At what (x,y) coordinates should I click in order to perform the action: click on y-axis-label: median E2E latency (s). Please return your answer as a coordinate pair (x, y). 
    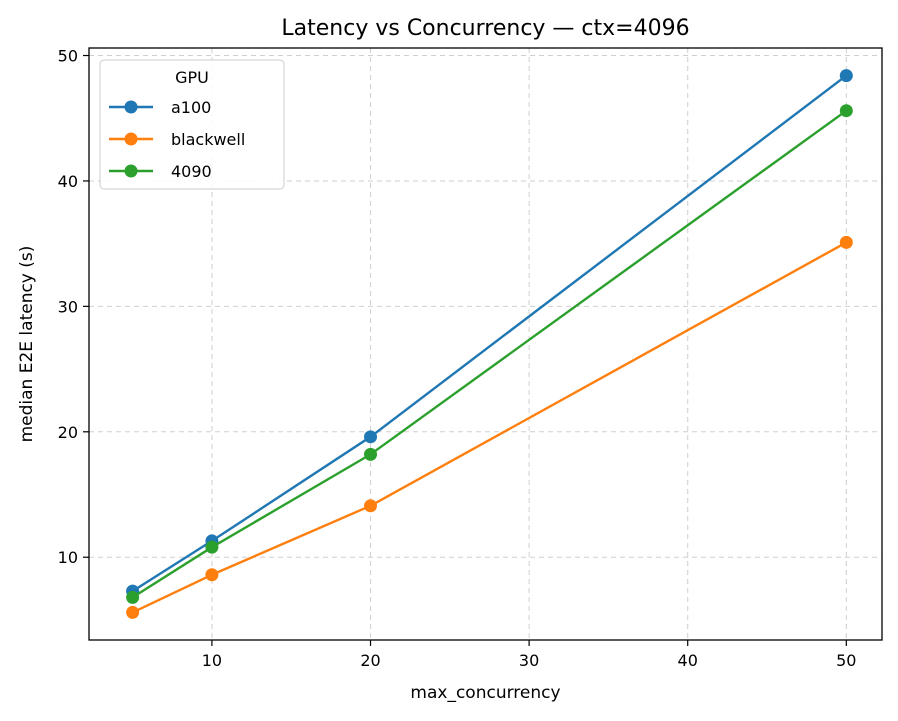
    Looking at the image, I should click on (27, 344).